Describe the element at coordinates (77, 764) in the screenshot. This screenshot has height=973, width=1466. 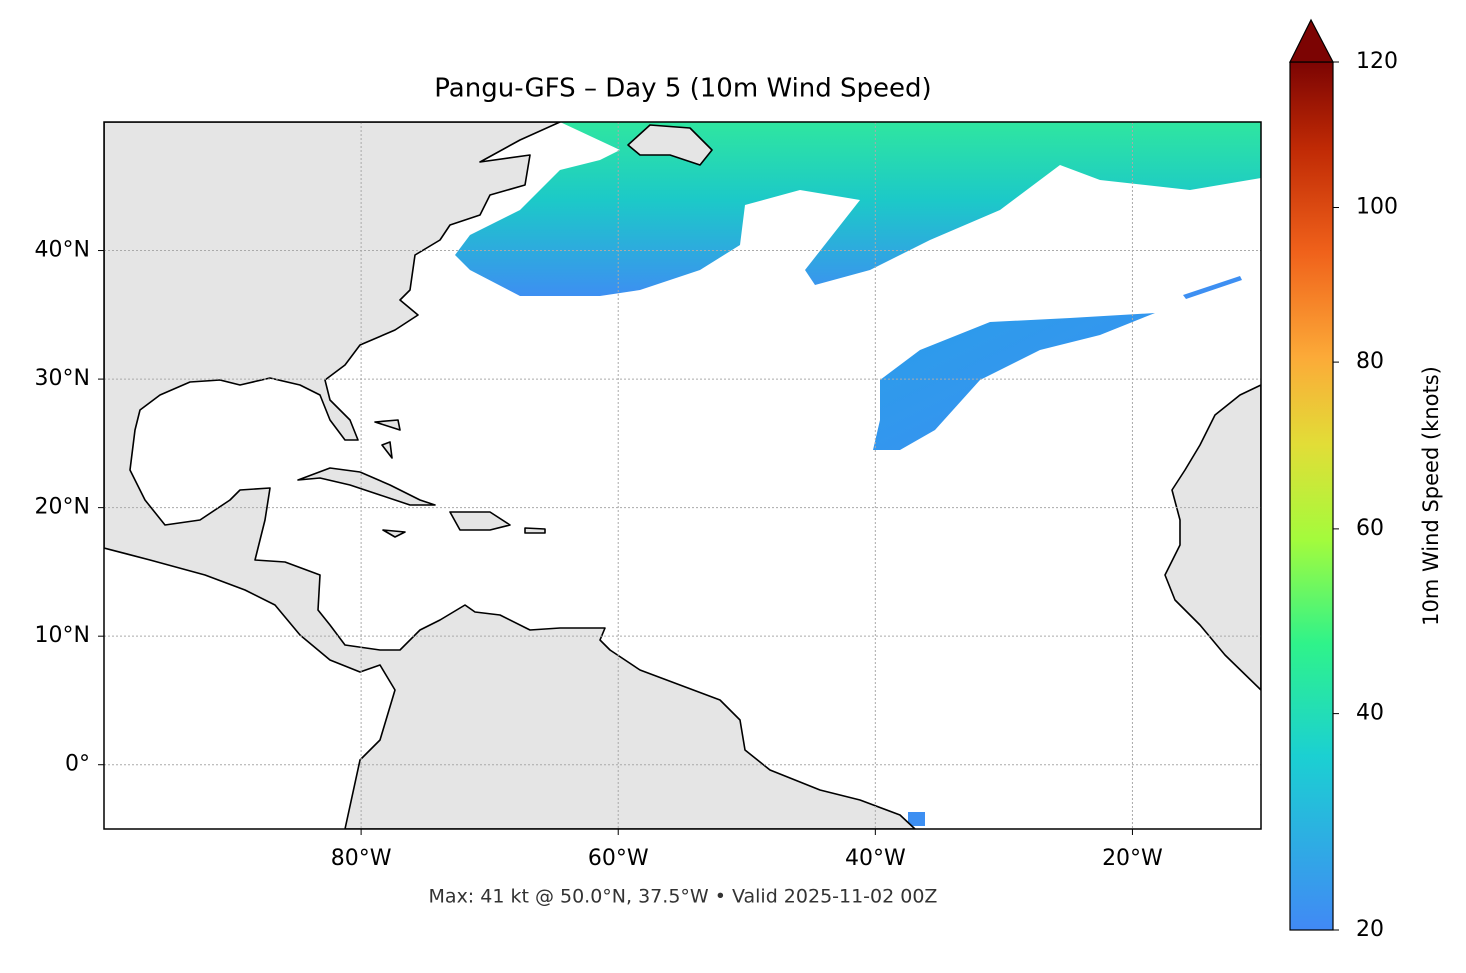
I see `y-tick-label: 0°` at that location.